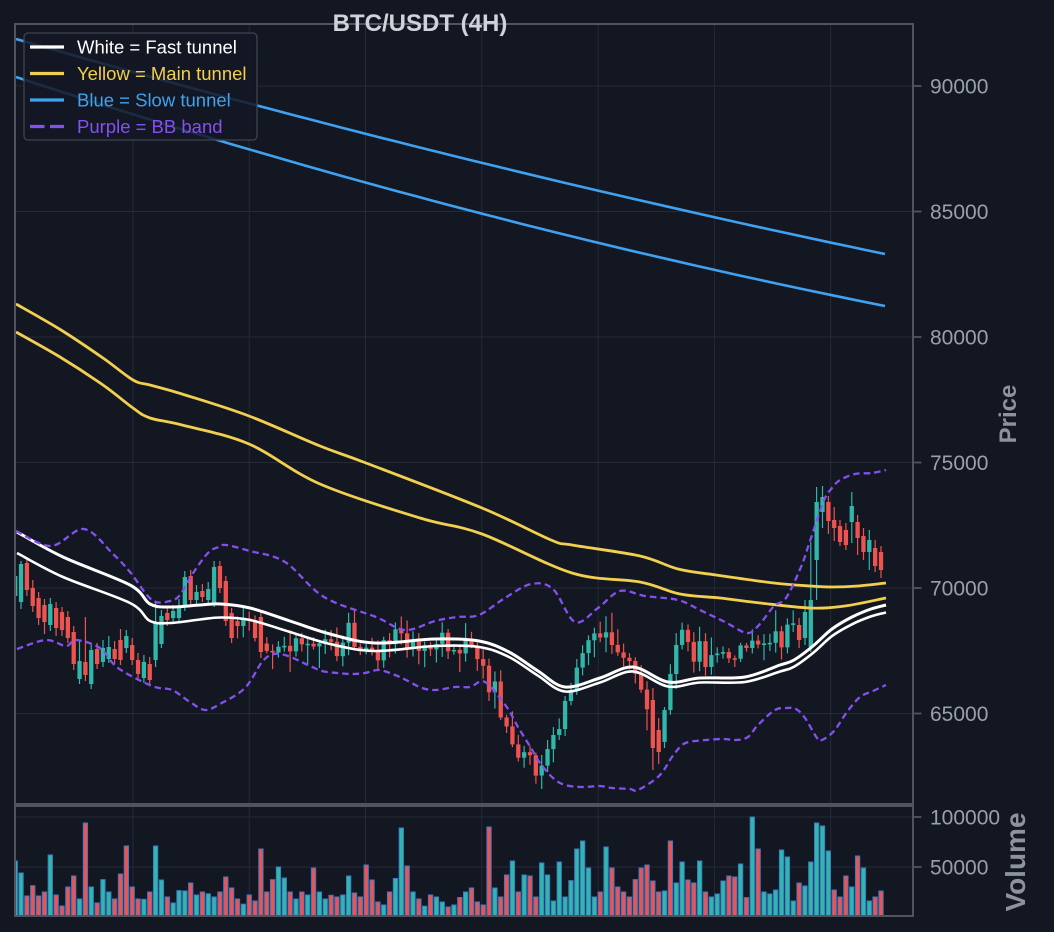 The height and width of the screenshot is (932, 1054). What do you see at coordinates (959, 87) in the screenshot?
I see `svg-text: 90000` at bounding box center [959, 87].